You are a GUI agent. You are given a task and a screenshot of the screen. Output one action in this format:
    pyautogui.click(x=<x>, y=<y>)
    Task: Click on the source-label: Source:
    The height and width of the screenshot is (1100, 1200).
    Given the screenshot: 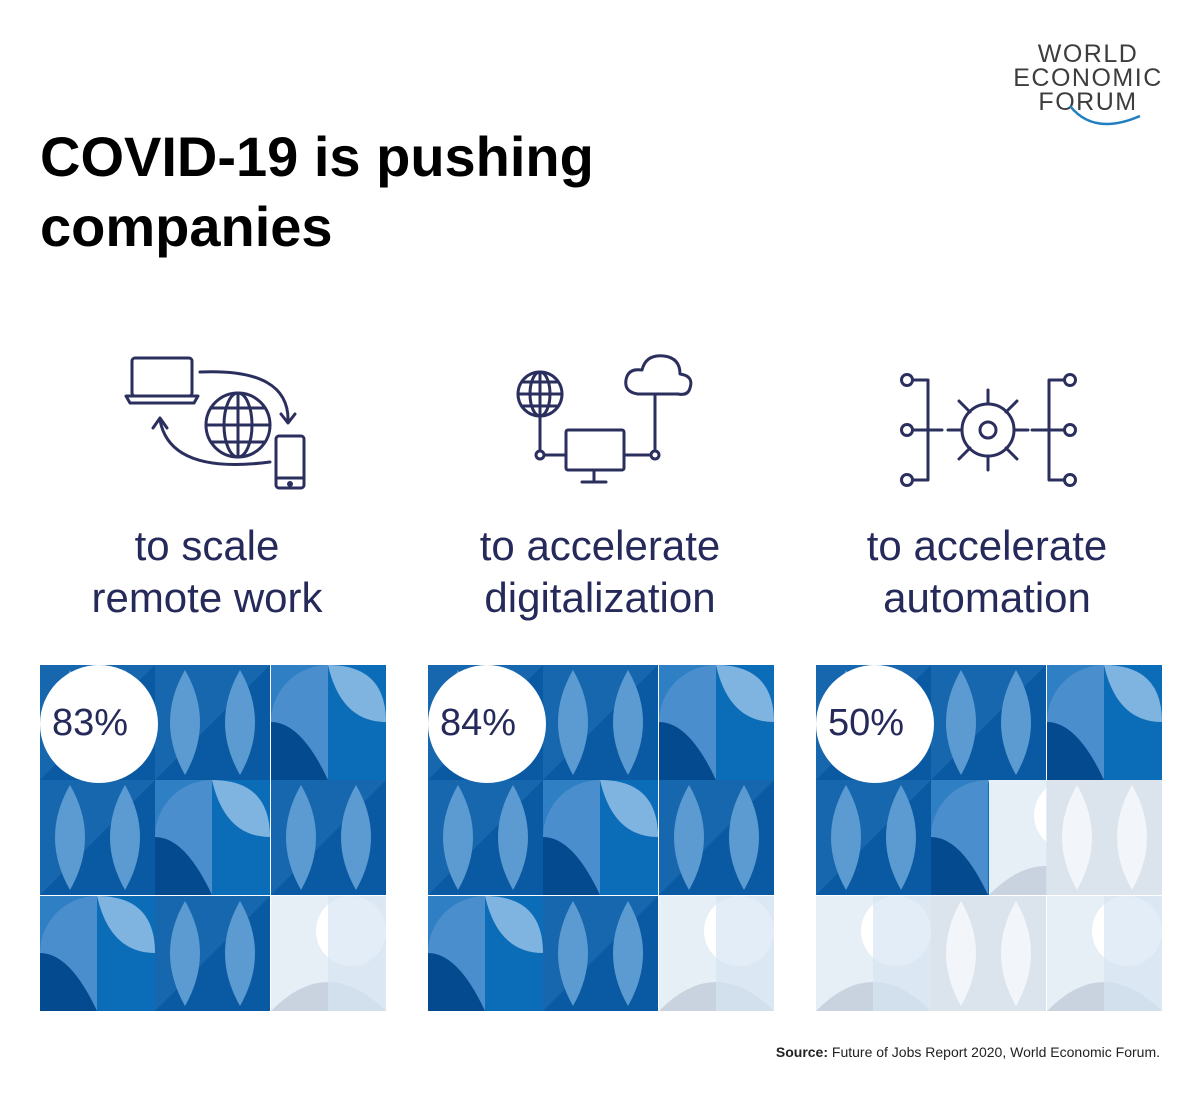 What is the action you would take?
    pyautogui.click(x=801, y=1052)
    